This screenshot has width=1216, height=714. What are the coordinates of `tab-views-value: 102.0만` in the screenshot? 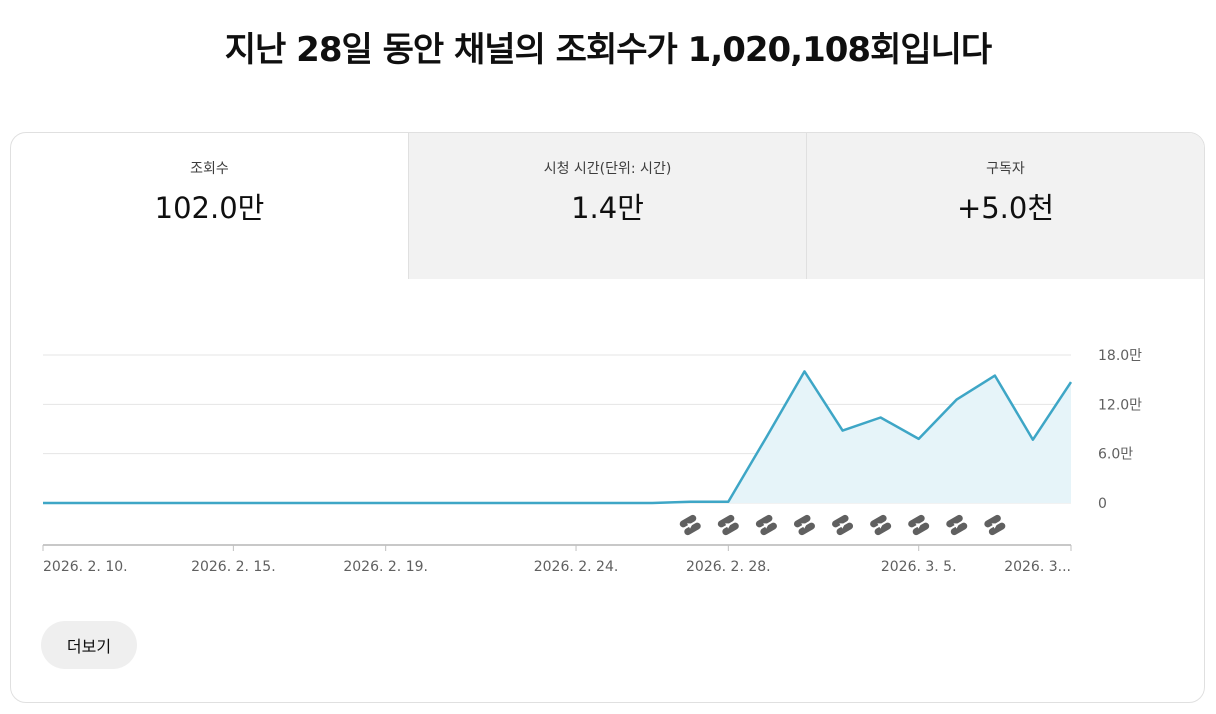 It's located at (209, 208).